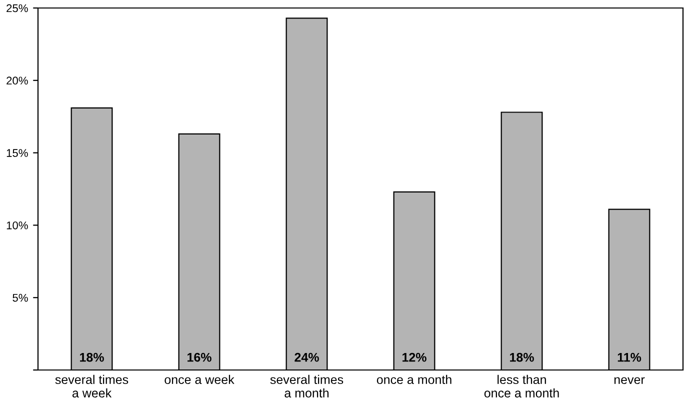 The image size is (690, 414). I want to click on data-label: 11%, so click(630, 357).